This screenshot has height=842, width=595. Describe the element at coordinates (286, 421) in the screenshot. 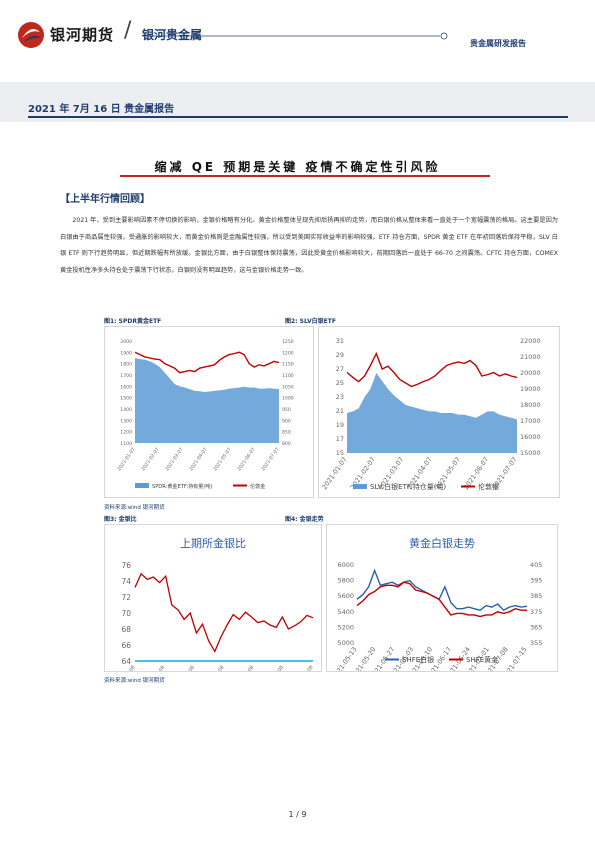

I see `y-right-tick-label: 900` at that location.